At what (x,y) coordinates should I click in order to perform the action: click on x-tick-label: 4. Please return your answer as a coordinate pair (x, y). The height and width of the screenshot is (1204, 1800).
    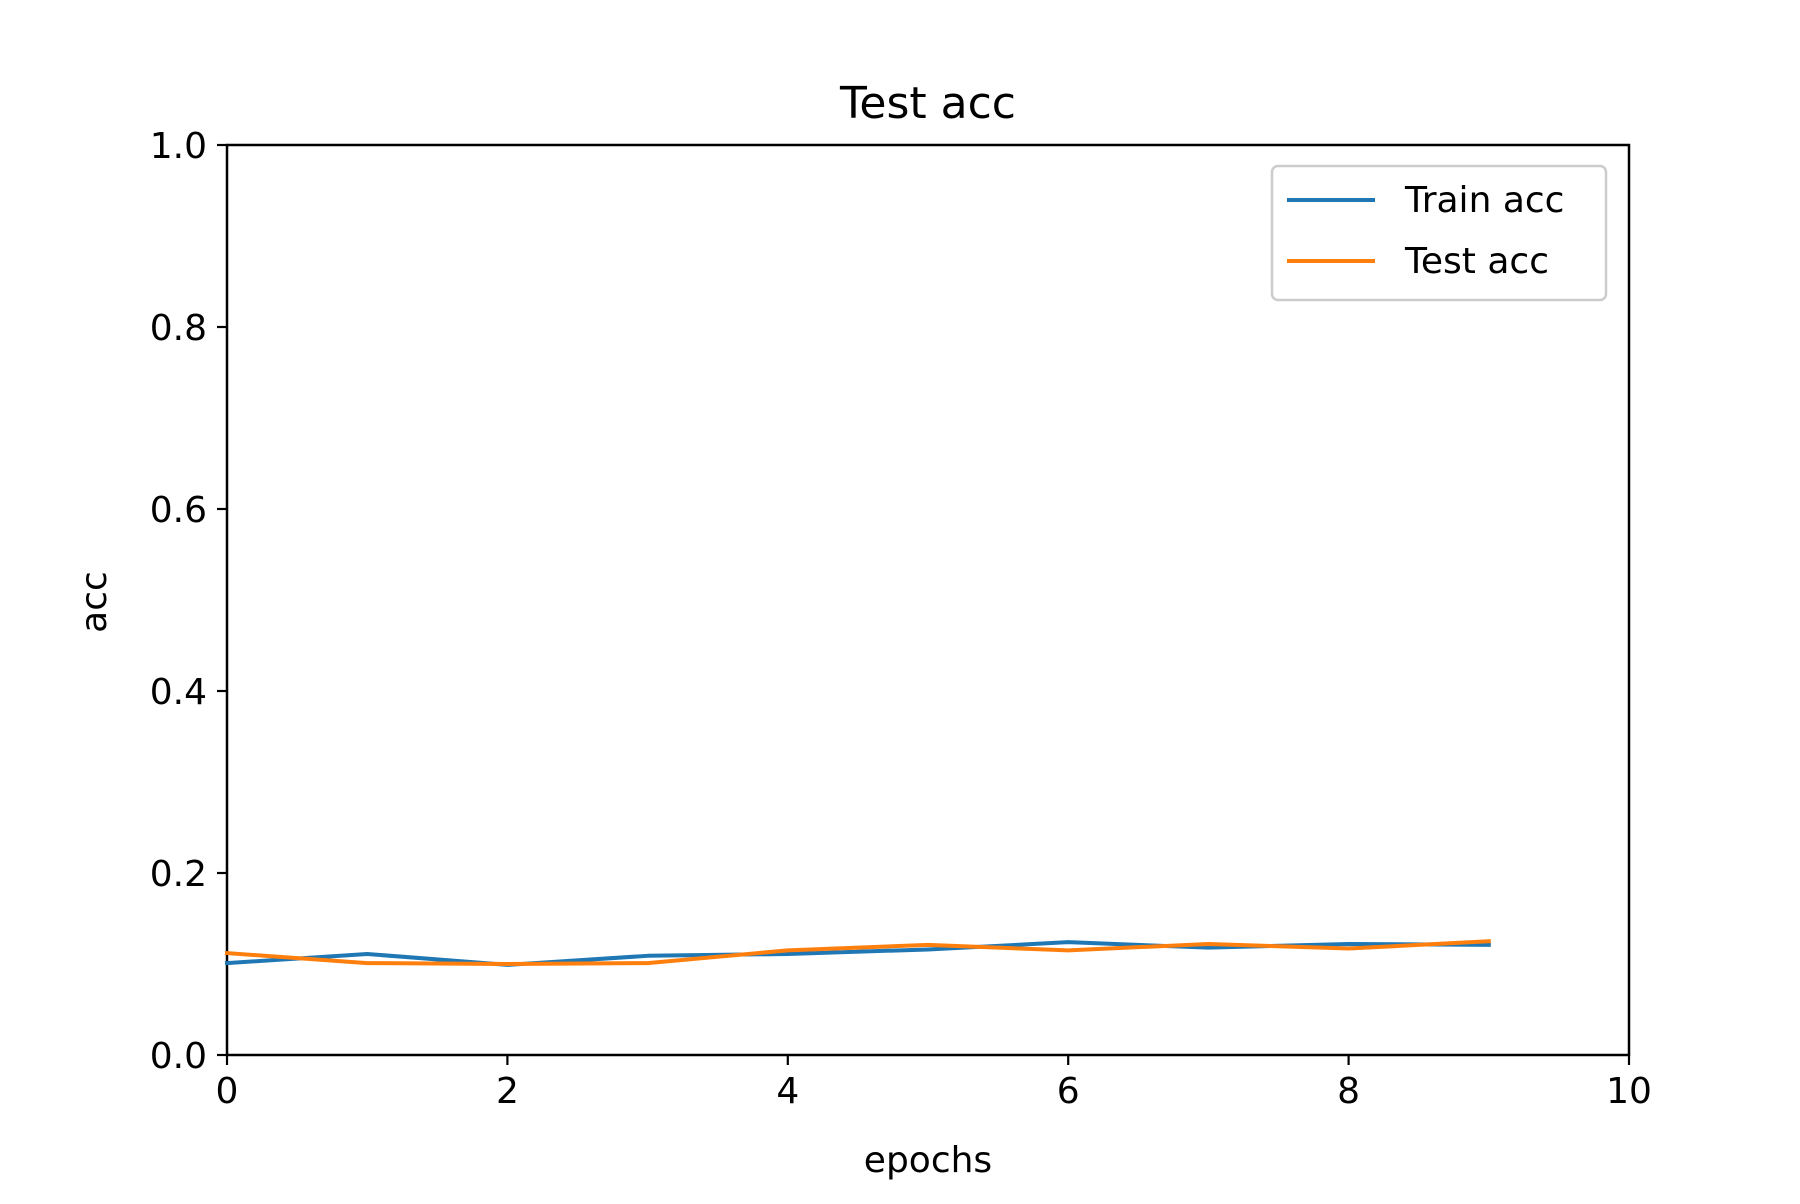
    Looking at the image, I should click on (787, 1091).